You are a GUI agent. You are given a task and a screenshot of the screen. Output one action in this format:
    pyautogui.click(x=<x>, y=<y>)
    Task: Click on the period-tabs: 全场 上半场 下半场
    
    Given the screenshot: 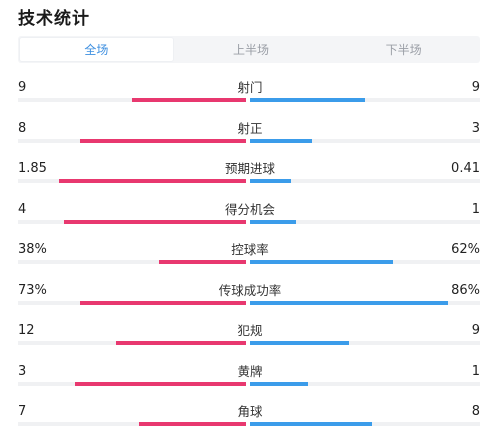 What is the action you would take?
    pyautogui.click(x=249, y=49)
    